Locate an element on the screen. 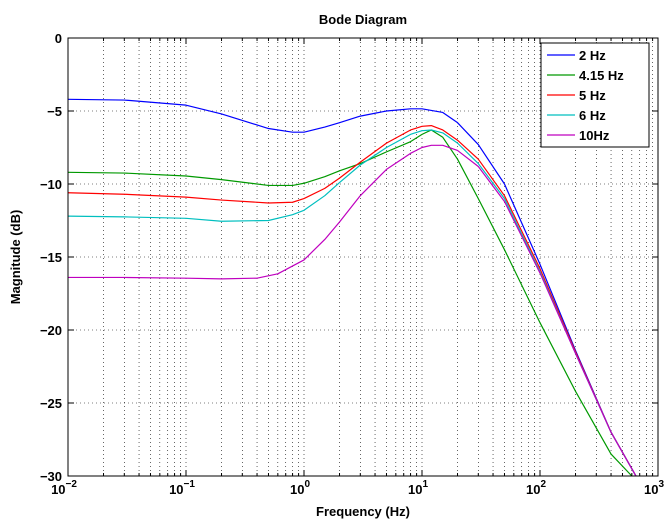 The width and height of the screenshot is (671, 524). x-tick-labels: 10⁻² 10⁻¹ 10⁰ 10¹ 10² 10³ is located at coordinates (357, 488).